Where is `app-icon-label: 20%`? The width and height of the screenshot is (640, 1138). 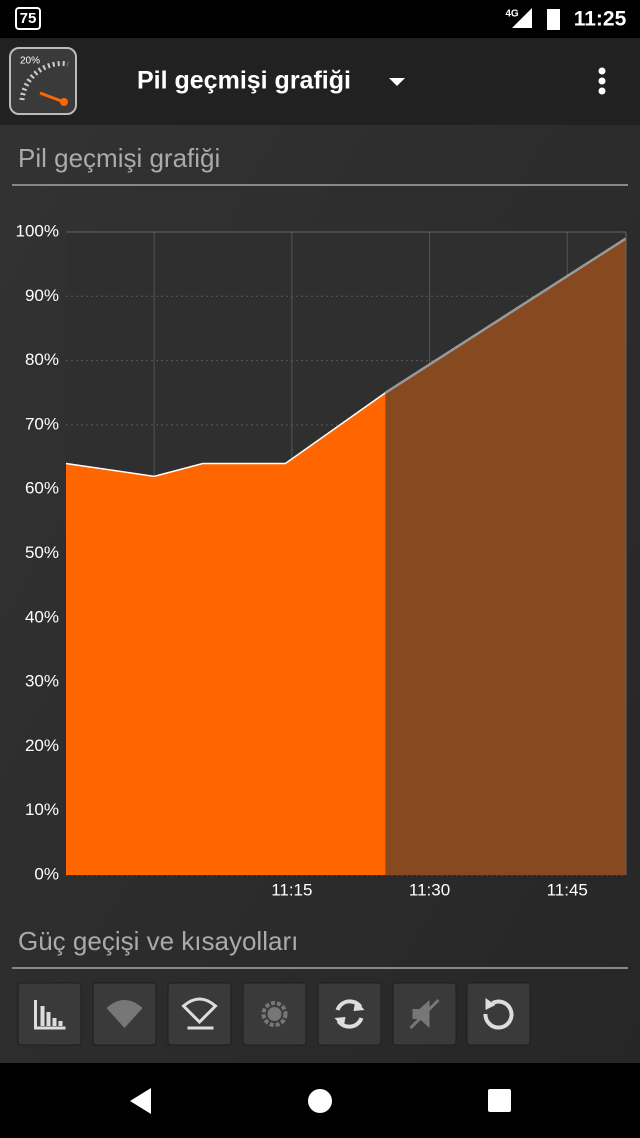
app-icon-label: 20% is located at coordinates (30, 61).